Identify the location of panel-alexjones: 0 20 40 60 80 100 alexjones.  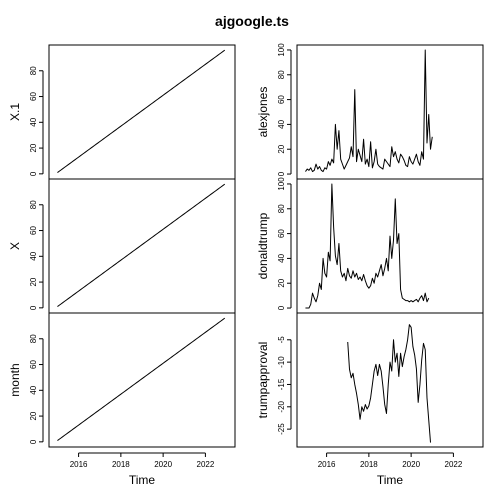
(370, 111).